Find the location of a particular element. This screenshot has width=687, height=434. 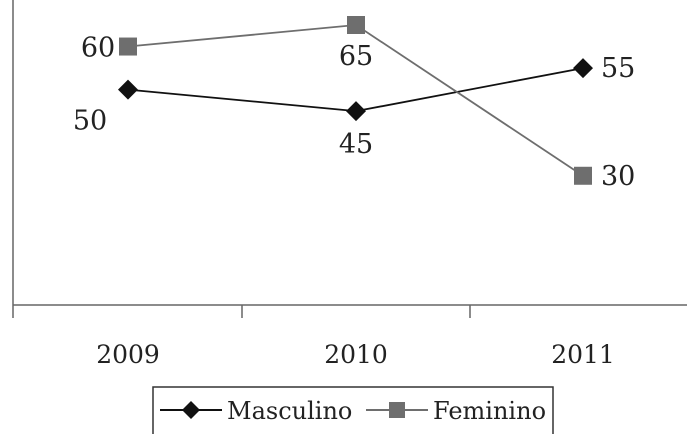

data-label-masculino-2010: 45 is located at coordinates (356, 144).